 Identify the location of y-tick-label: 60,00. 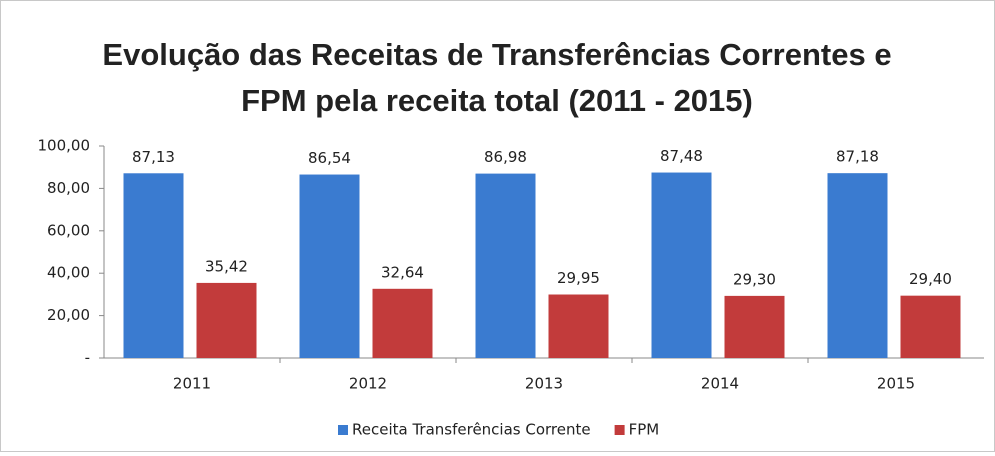
(68, 230).